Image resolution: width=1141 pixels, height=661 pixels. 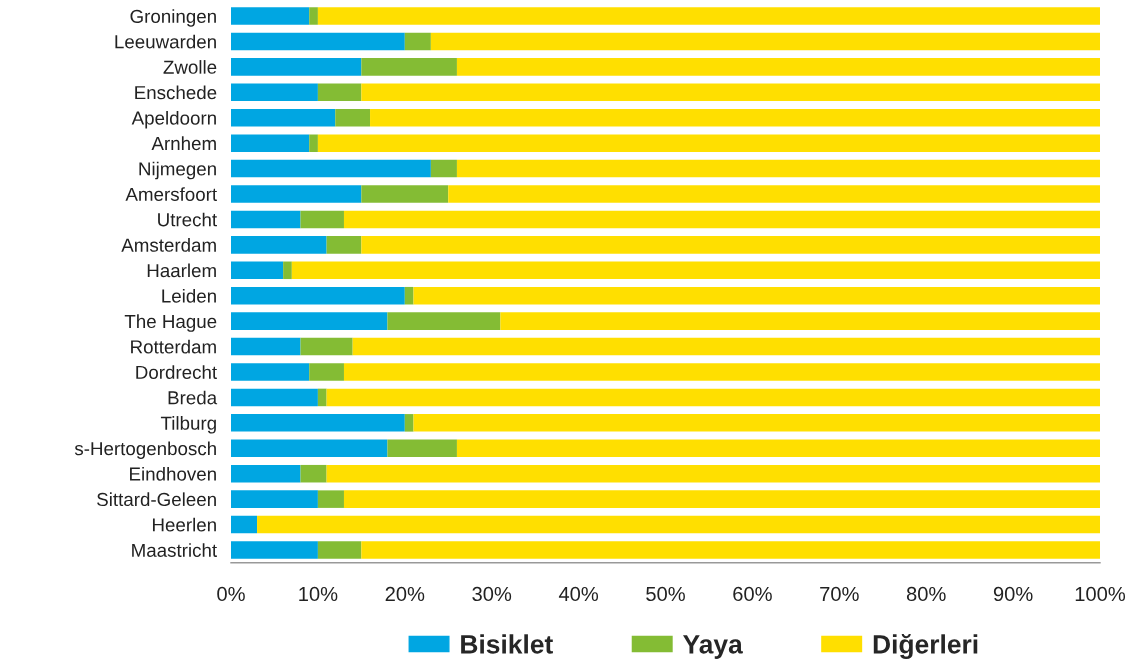 What do you see at coordinates (156, 499) in the screenshot?
I see `y-tick-label: Sittard-Geleen` at bounding box center [156, 499].